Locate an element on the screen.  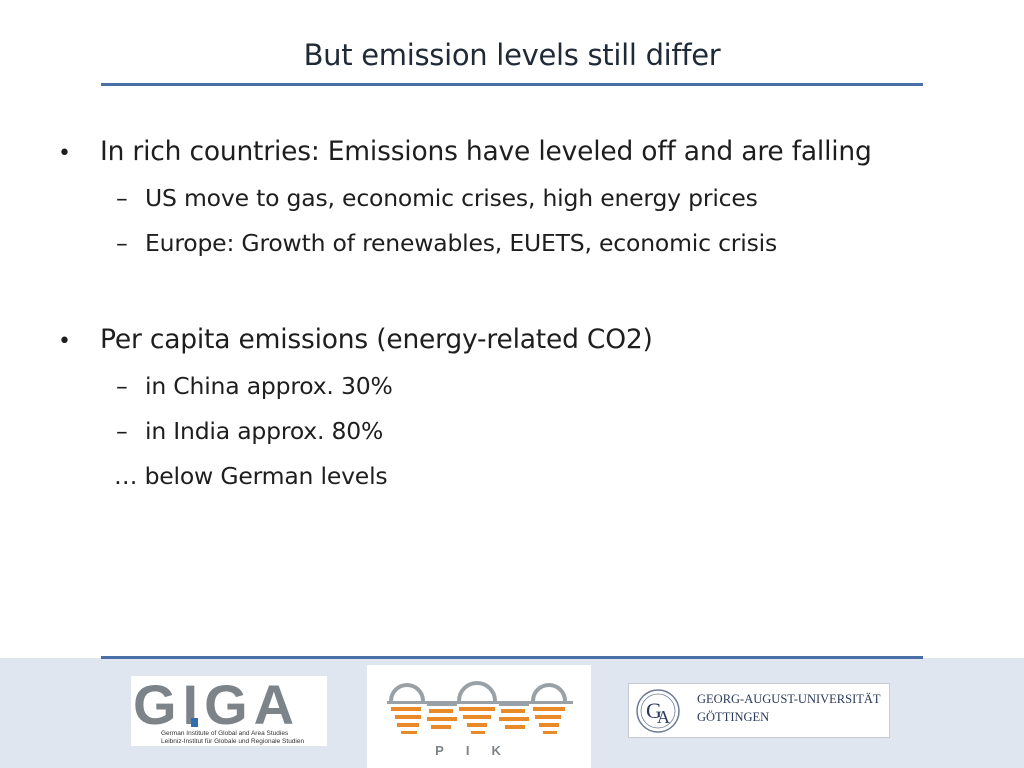
pik-logo-graphic is located at coordinates (480, 707).